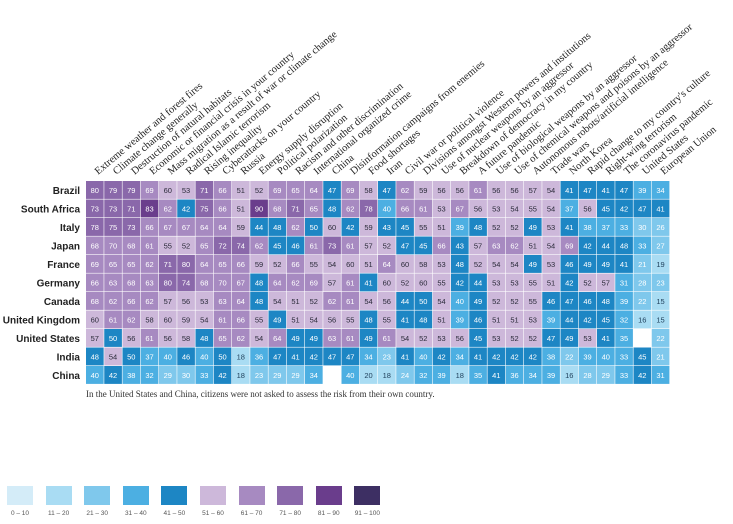 The width and height of the screenshot is (733, 524). Describe the element at coordinates (95, 227) in the screenshot. I see `cell-value: 78` at that location.